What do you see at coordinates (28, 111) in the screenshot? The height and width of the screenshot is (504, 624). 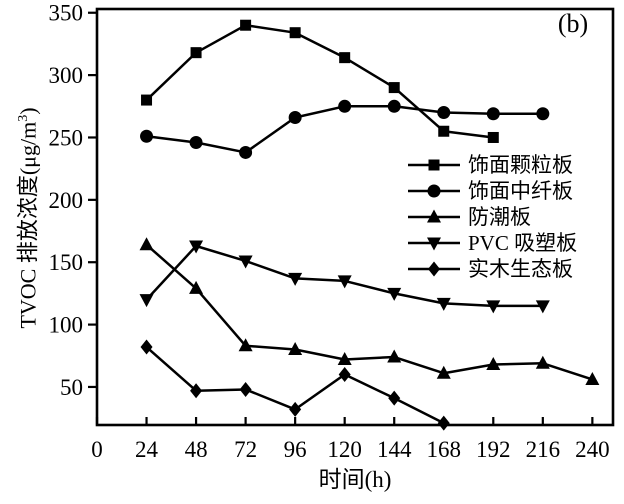 I see `y-axis-title-suffix: )` at bounding box center [28, 111].